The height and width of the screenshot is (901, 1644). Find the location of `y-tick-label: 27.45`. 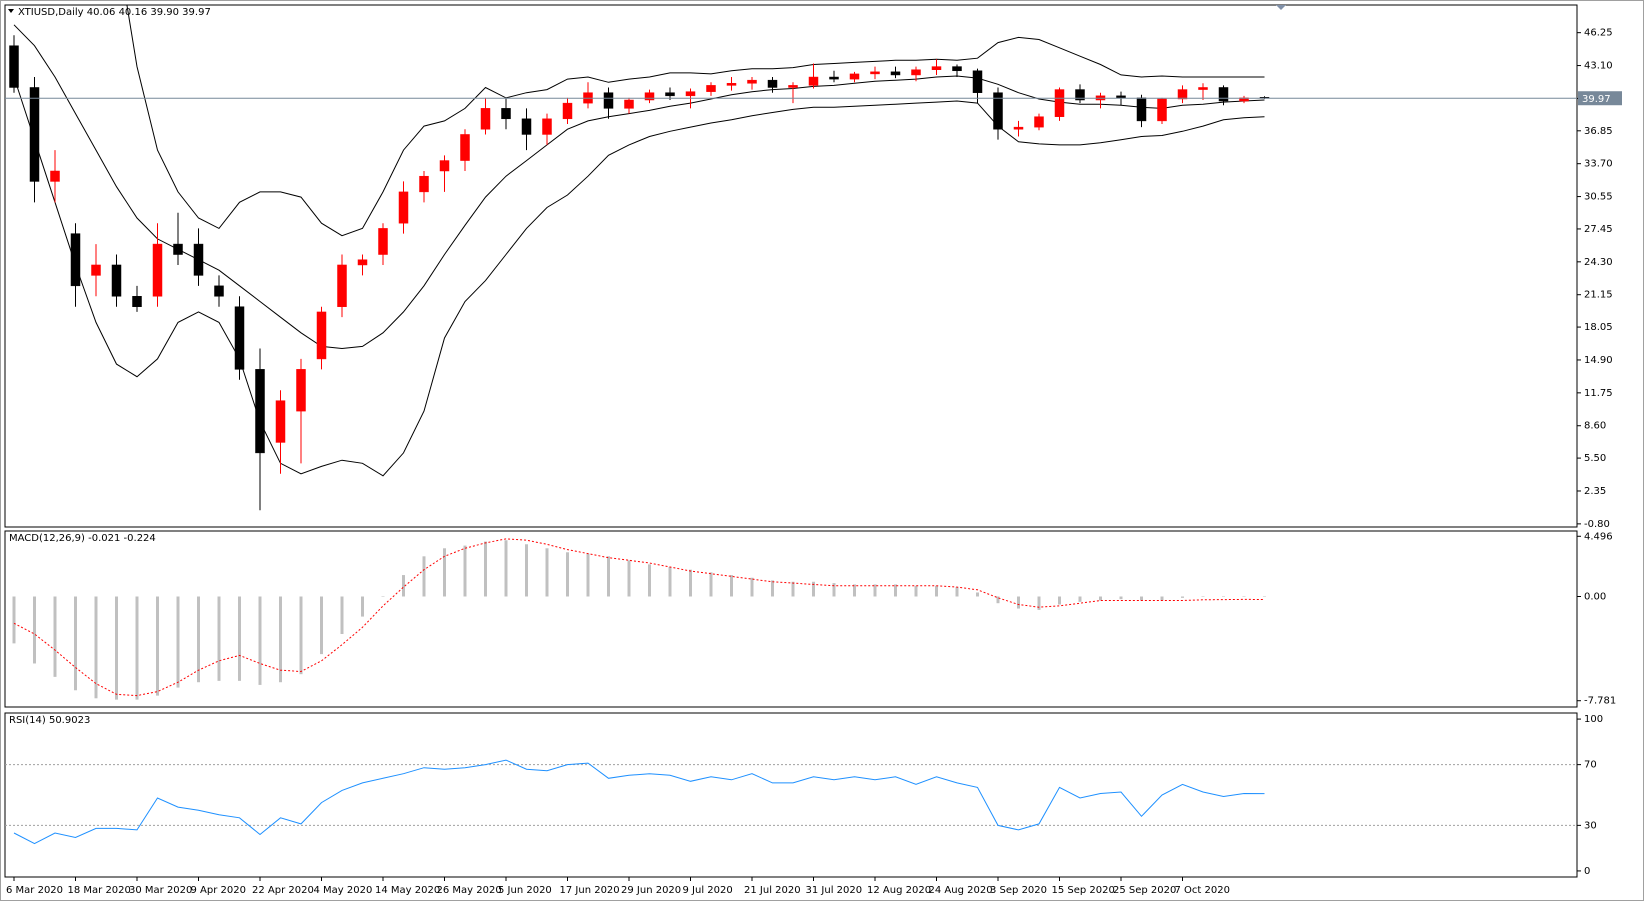

y-tick-label: 27.45 is located at coordinates (1598, 229).